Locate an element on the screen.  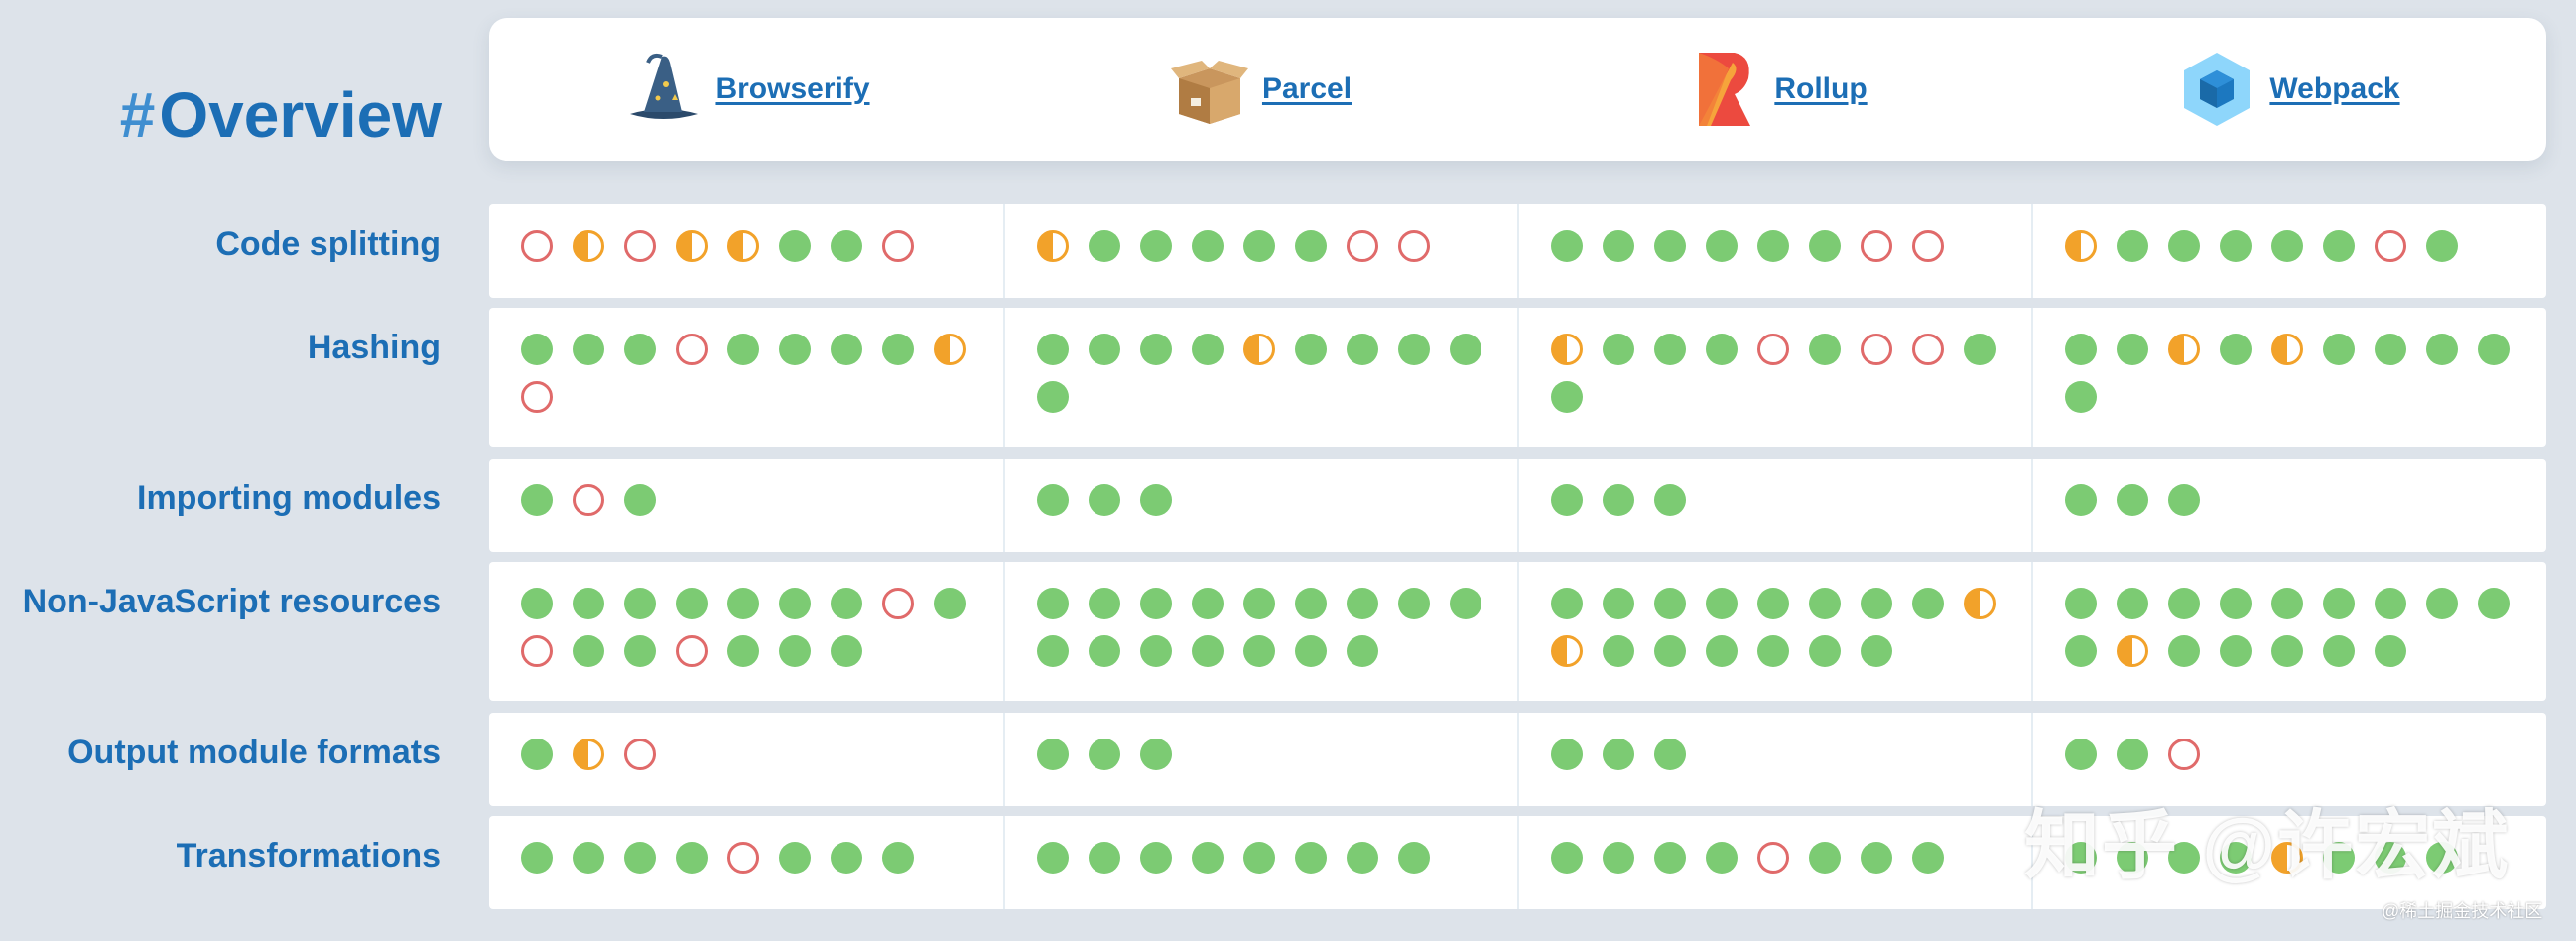
tool-browserify: Browserify is located at coordinates (746, 90).